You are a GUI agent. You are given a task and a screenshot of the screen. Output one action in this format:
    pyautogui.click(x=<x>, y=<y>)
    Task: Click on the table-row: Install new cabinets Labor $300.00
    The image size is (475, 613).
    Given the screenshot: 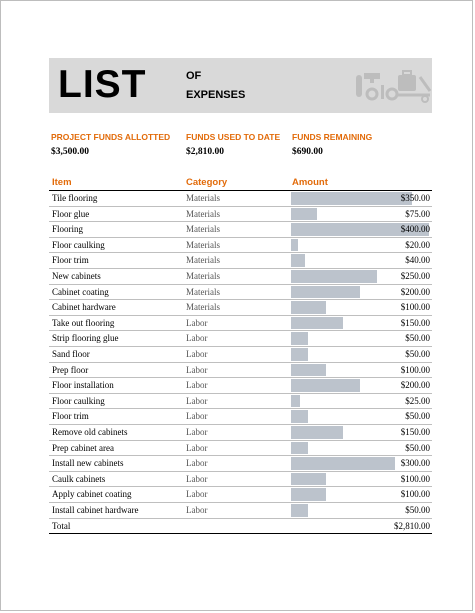 What is the action you would take?
    pyautogui.click(x=240, y=464)
    